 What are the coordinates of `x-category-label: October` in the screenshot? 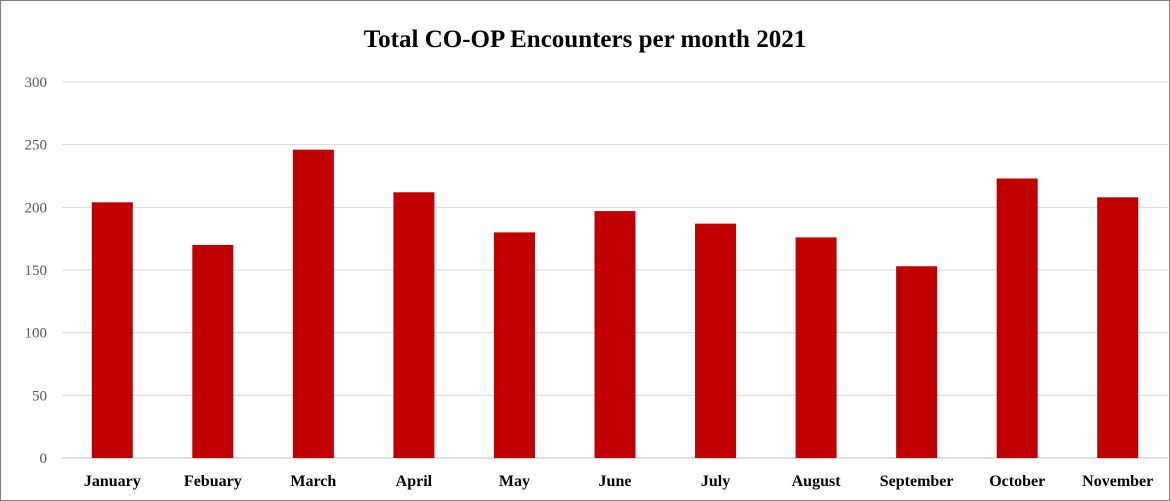 It's located at (1017, 481).